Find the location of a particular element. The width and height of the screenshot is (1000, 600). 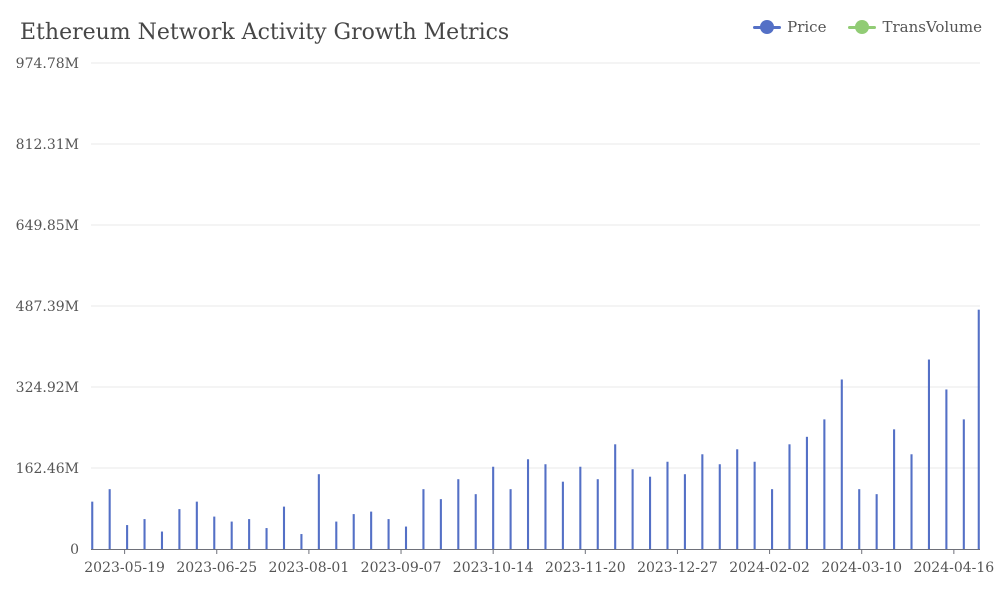

x-tick-label: 2023-05-19 is located at coordinates (124, 568).